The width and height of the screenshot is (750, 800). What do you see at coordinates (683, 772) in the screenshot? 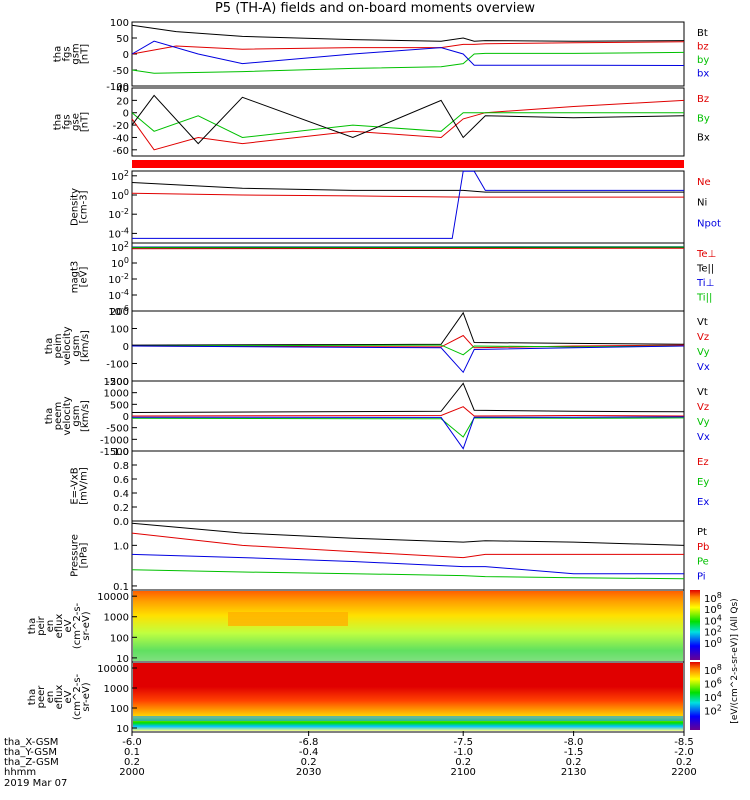
I see `hhmm-label: 2200` at bounding box center [683, 772].